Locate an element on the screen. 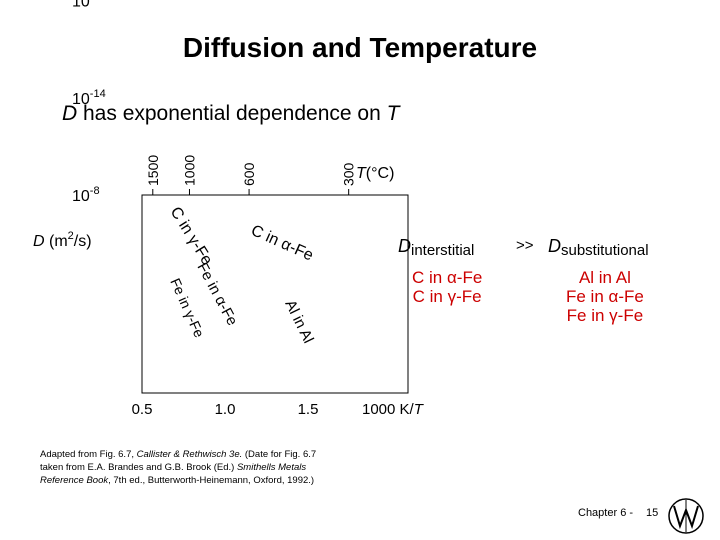  footer-chapter: Chapter 6 - is located at coordinates (606, 513).